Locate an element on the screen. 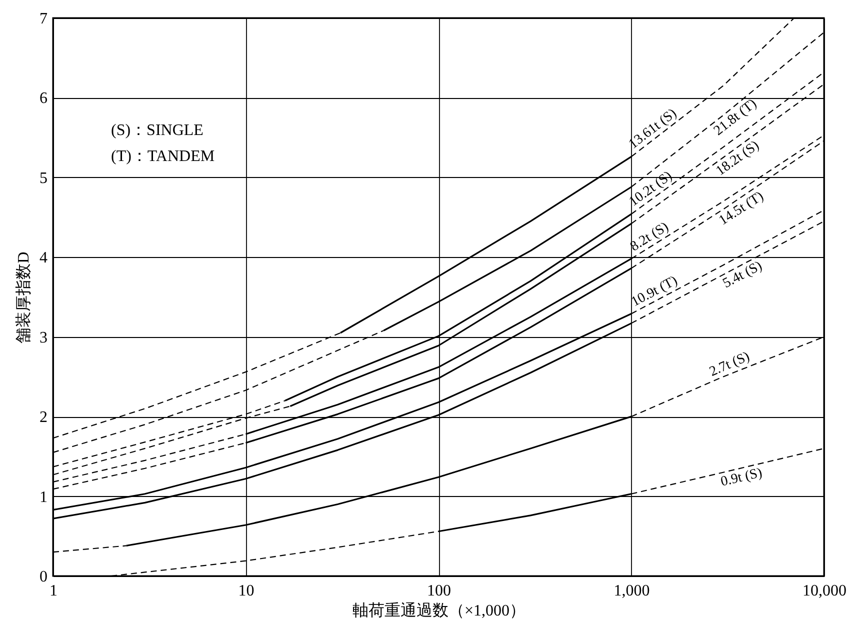 This screenshot has height=623, width=855. annotation: (S)：SINGLE is located at coordinates (157, 130).